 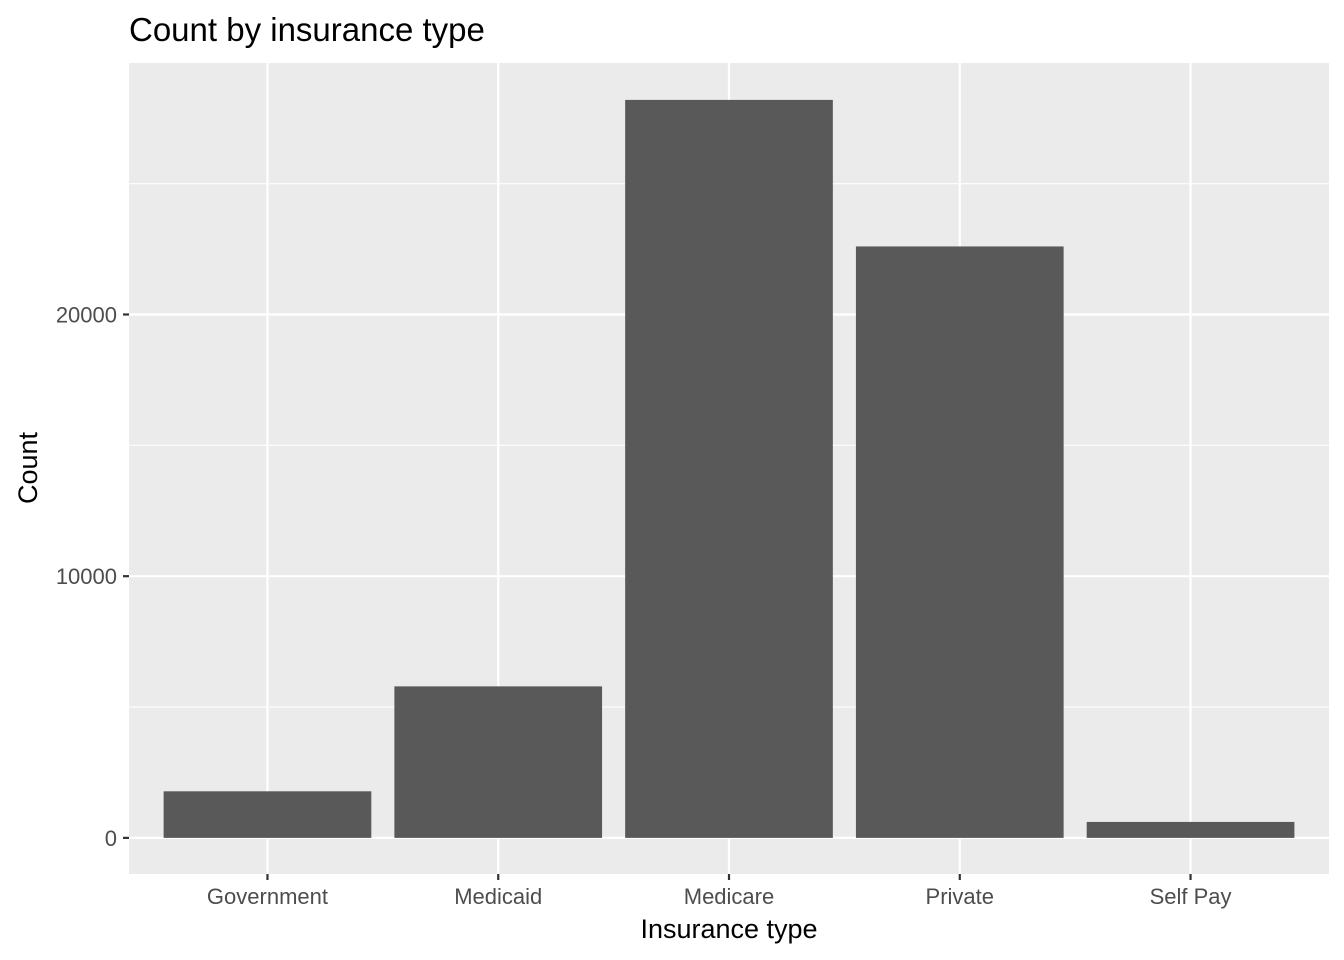 I want to click on x-tick-label: Medicare, so click(x=729, y=896).